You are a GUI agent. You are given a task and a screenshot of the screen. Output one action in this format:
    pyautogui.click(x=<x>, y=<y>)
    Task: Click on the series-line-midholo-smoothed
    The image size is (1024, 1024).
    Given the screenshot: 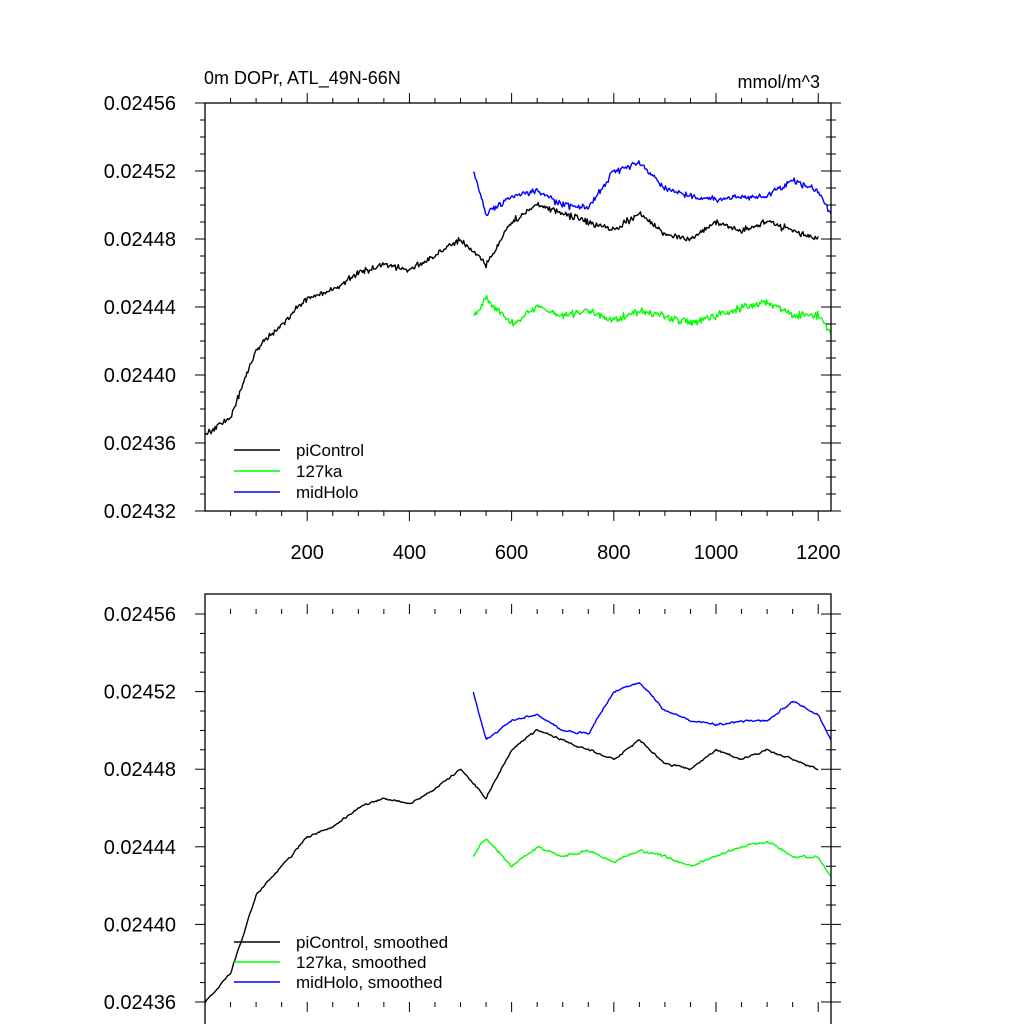 What is the action you would take?
    pyautogui.click(x=651, y=711)
    